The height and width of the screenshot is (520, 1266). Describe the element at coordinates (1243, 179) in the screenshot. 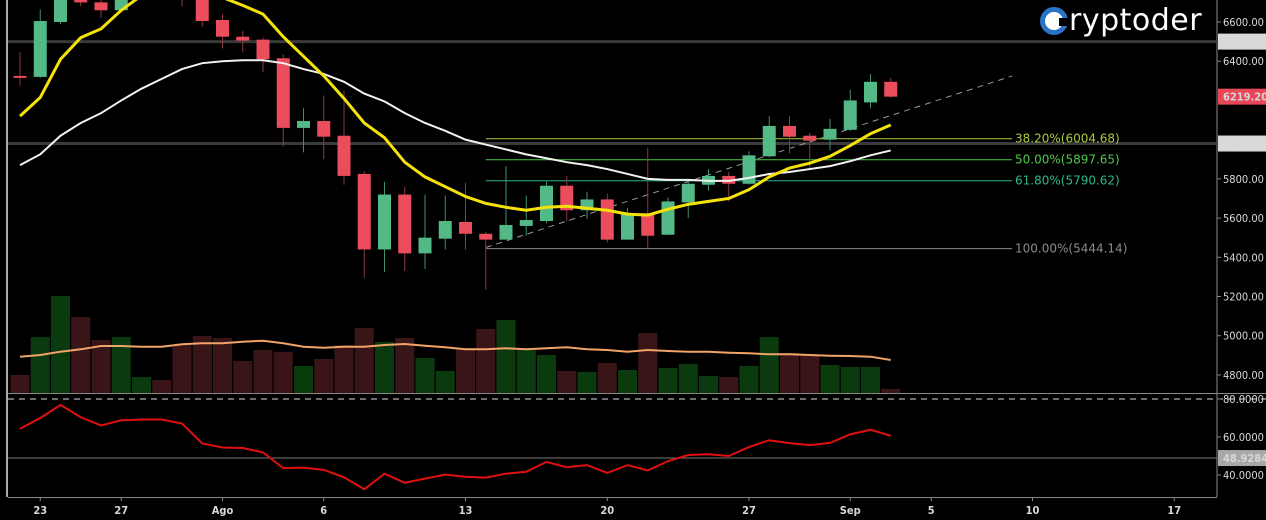

I see `price-tick-label: 5800.00` at that location.